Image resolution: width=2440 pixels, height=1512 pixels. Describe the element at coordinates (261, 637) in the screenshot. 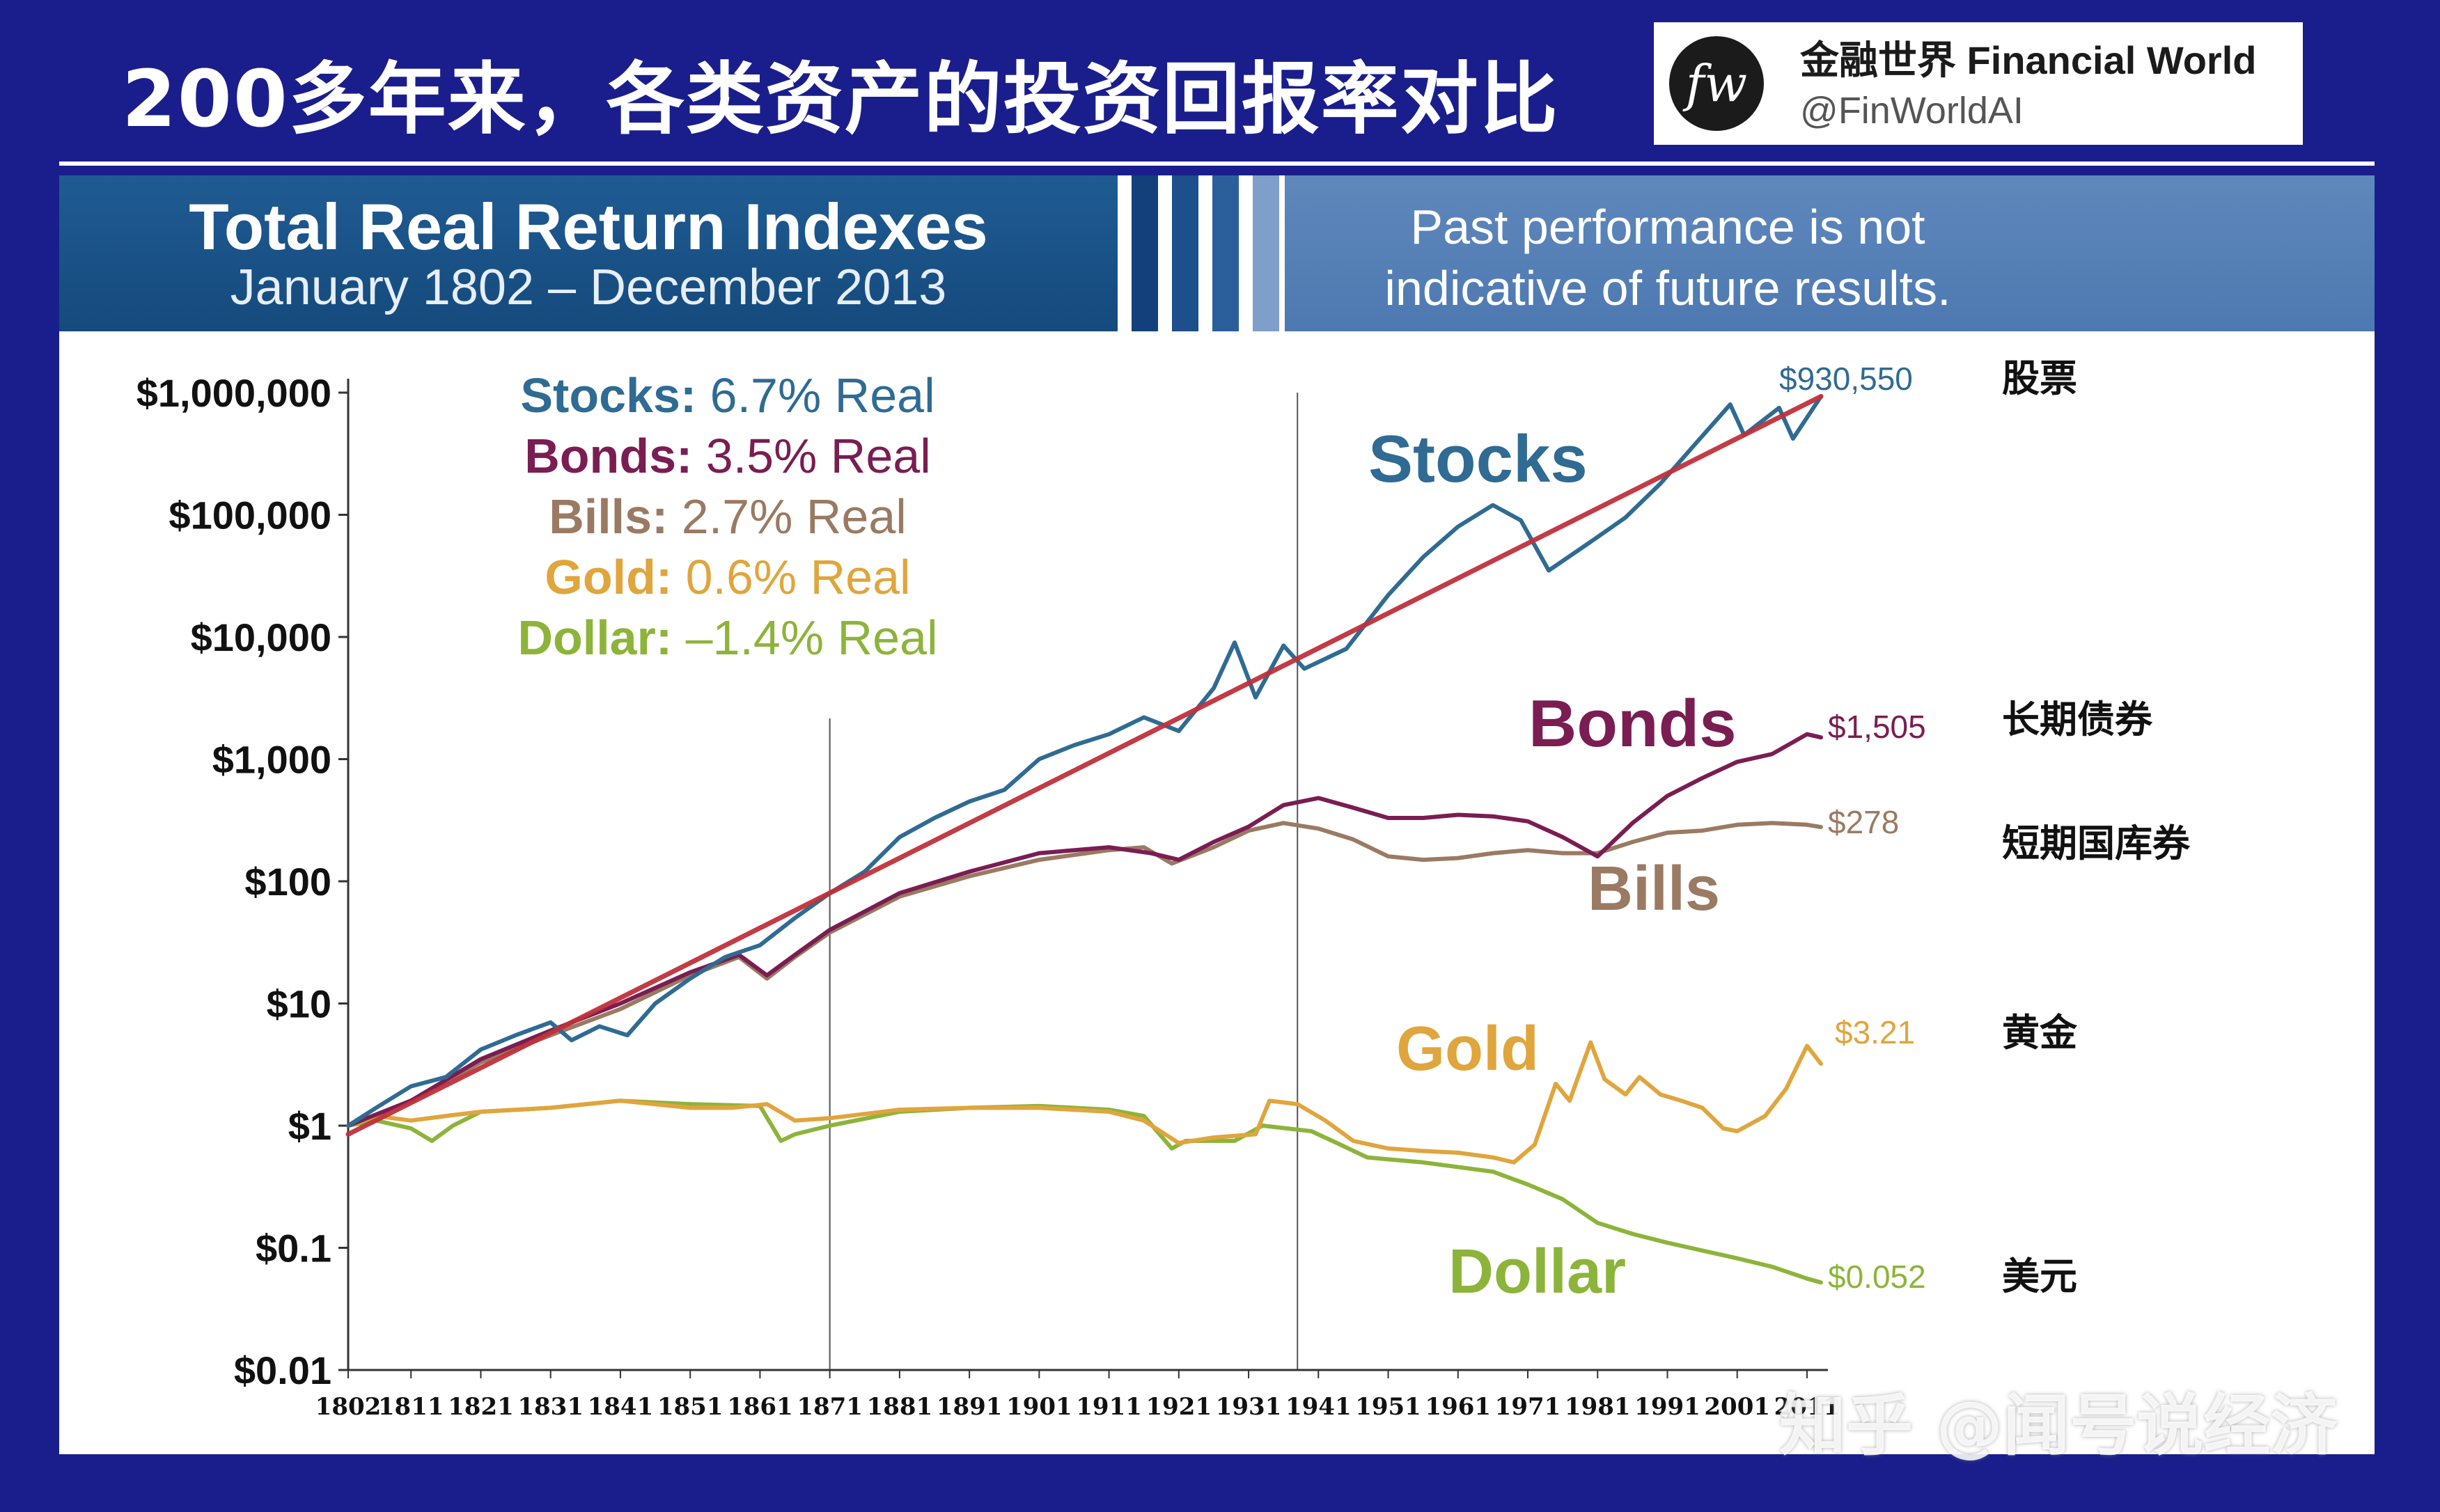

I see `y-tick-label: $10,000` at that location.